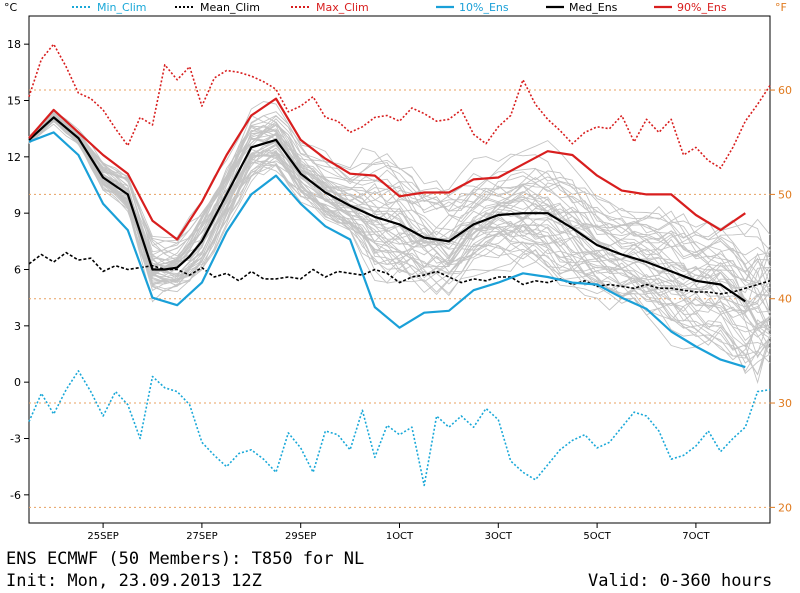  Describe the element at coordinates (17, 326) in the screenshot. I see `y-tick-label: 3` at that location.